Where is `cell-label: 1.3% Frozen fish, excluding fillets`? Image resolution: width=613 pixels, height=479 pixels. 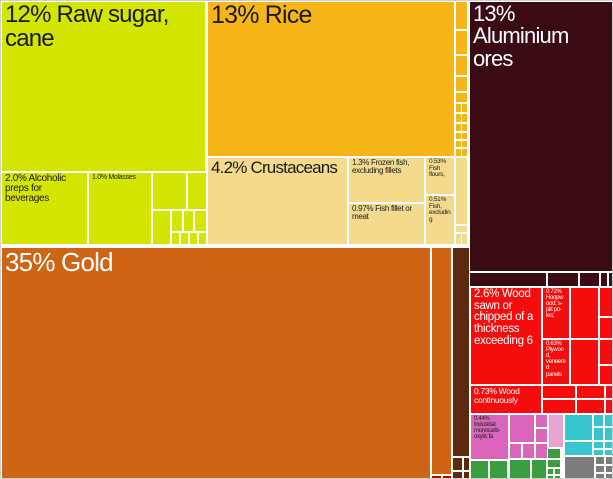
cell-label: 1.3% Frozen fish, excluding fillets is located at coordinates (381, 167).